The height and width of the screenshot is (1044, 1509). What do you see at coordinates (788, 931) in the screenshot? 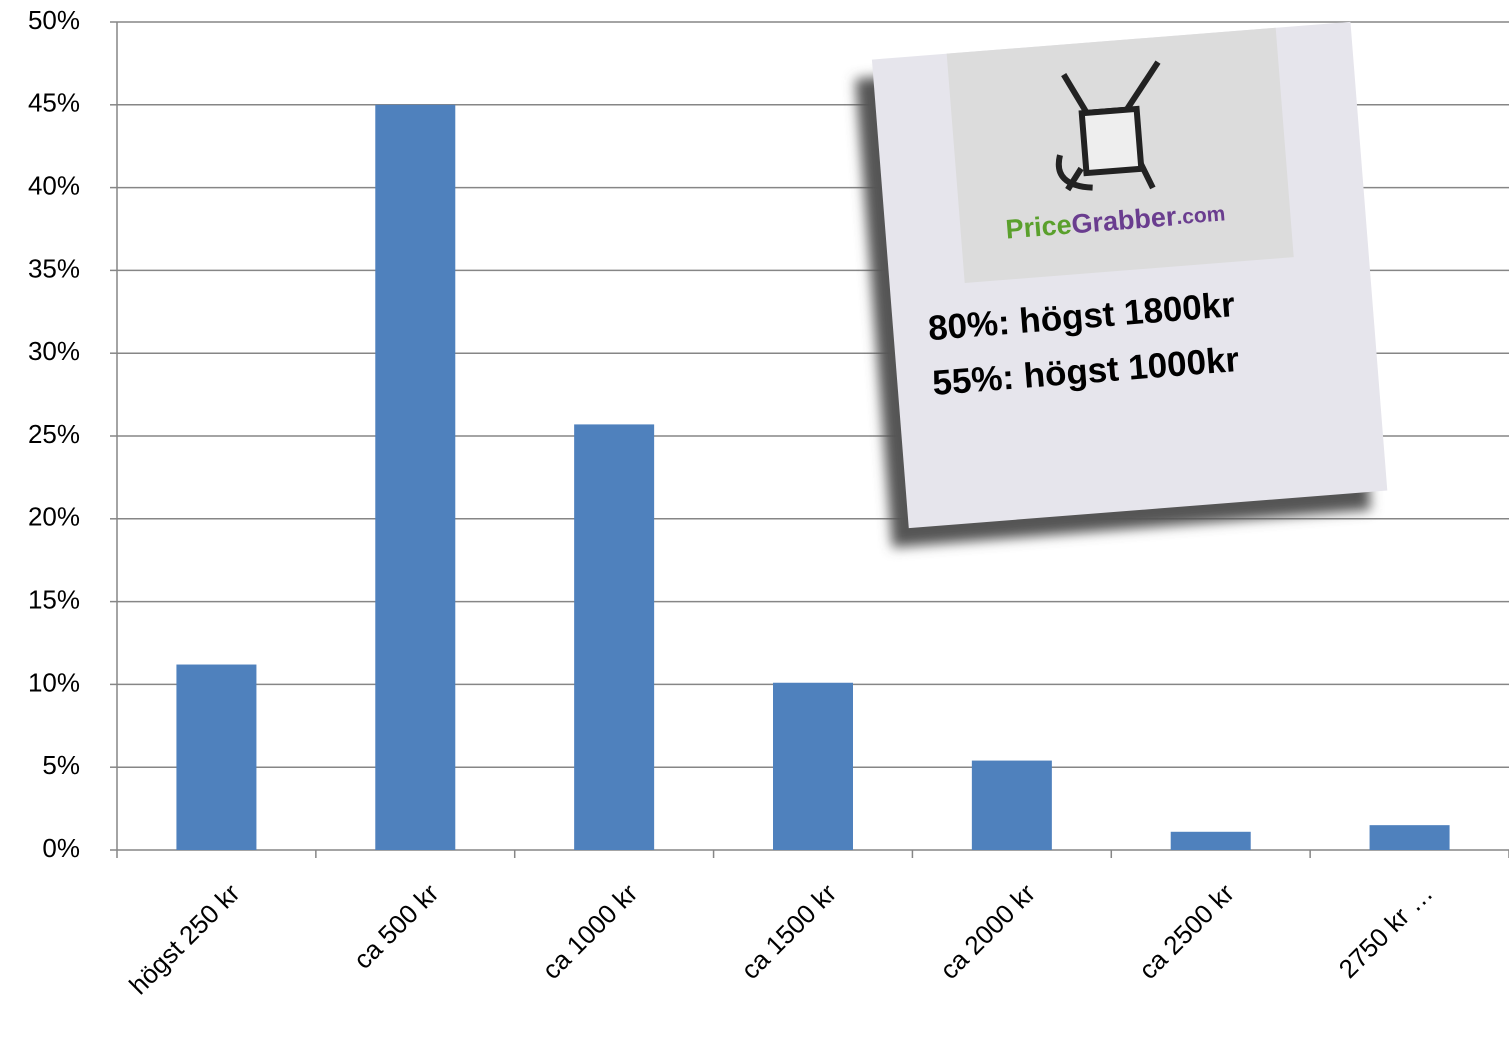
I see `x-tick-label: ca 1500 kr` at bounding box center [788, 931].